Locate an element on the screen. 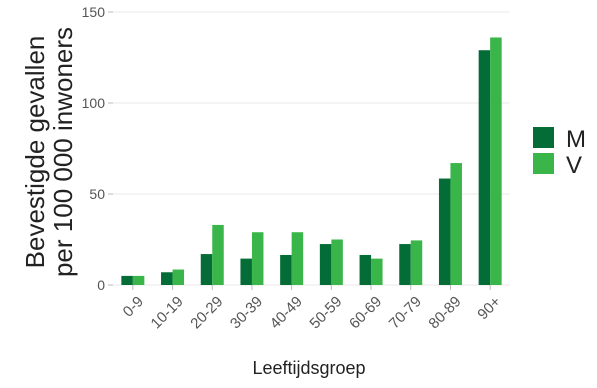 The height and width of the screenshot is (388, 597). y-tick-label: 100 is located at coordinates (94, 103).